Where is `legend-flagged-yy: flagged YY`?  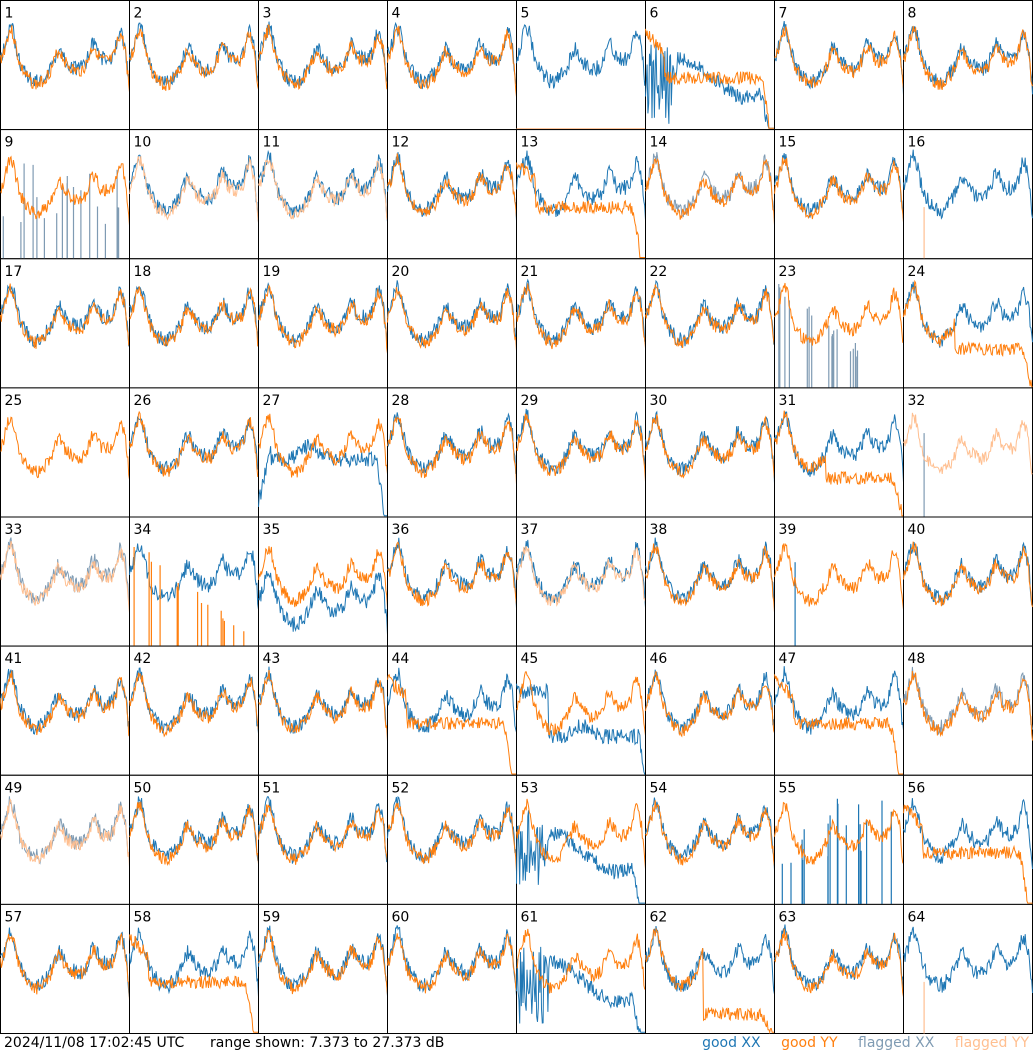 legend-flagged-yy: flagged YY is located at coordinates (991, 1043).